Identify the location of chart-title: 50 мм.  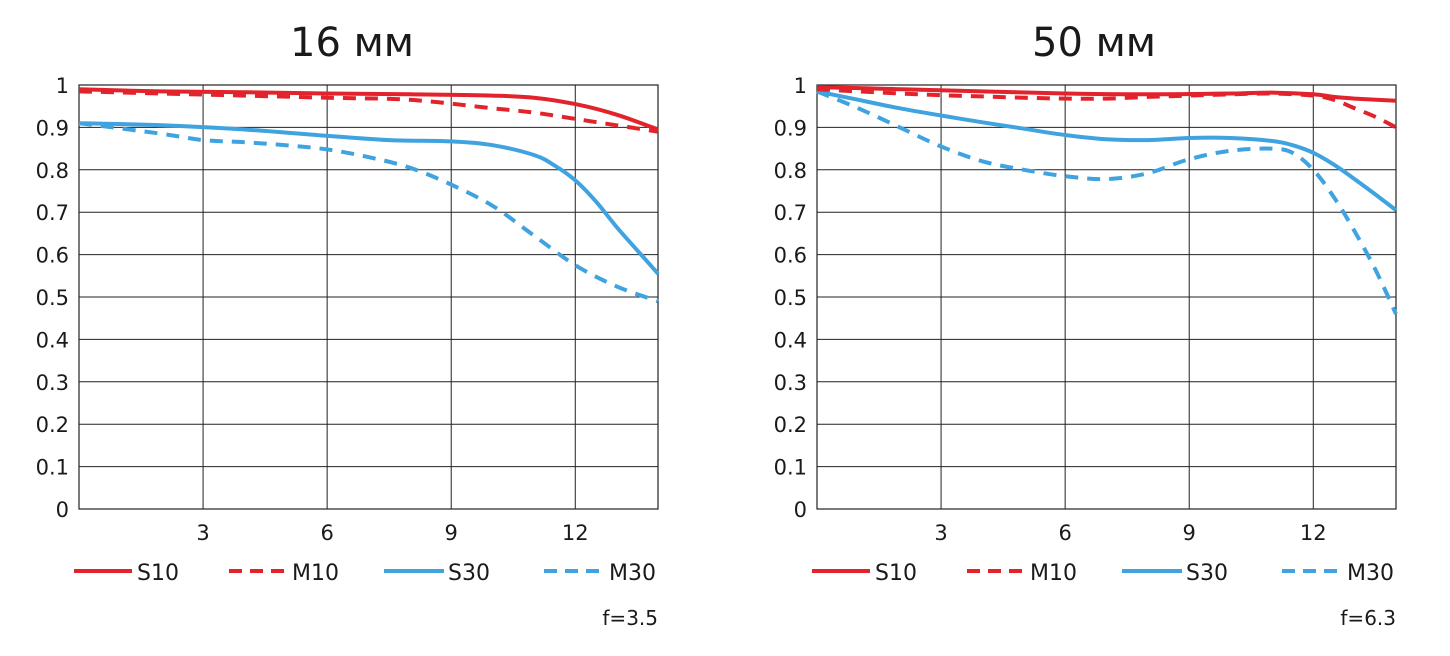
(1094, 43).